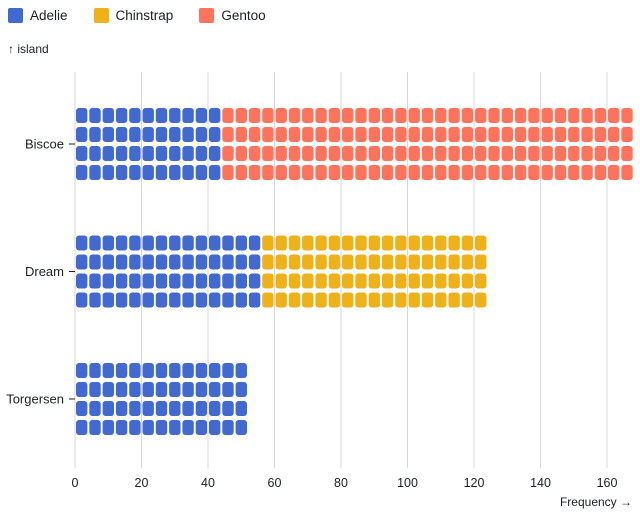  I want to click on legend-item-adelie: Adelie, so click(38, 15).